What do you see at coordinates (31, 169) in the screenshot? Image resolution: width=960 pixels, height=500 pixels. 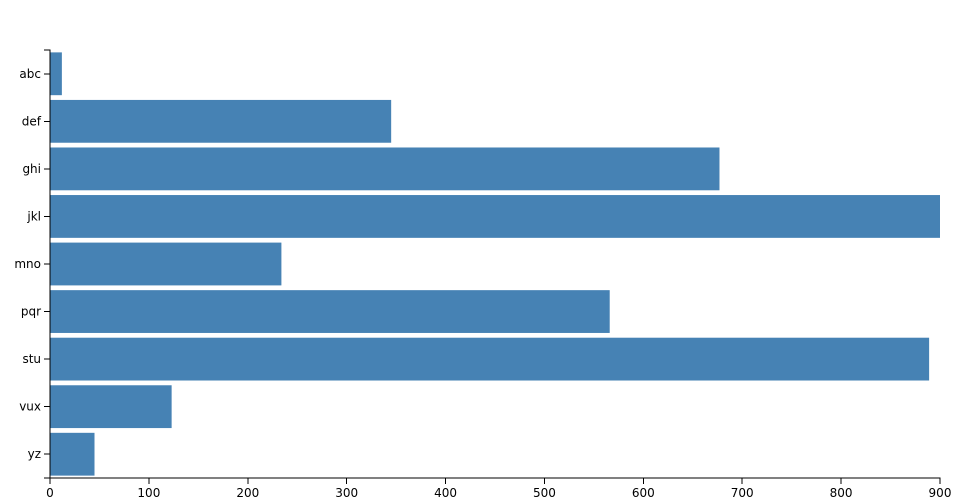 I see `y-tick-label: ghi` at bounding box center [31, 169].